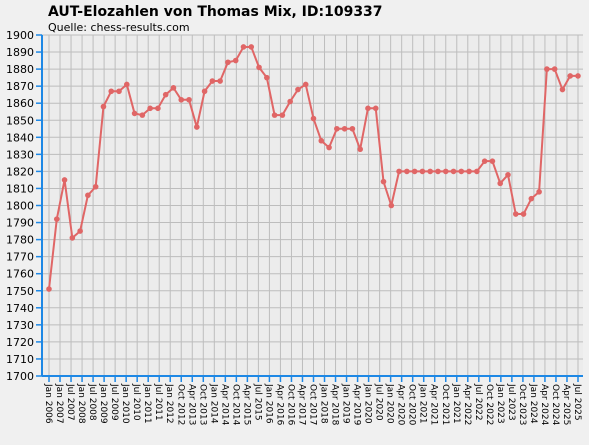  What do you see at coordinates (577, 402) in the screenshot?
I see `x-tick-label: Jul 2025` at bounding box center [577, 402].